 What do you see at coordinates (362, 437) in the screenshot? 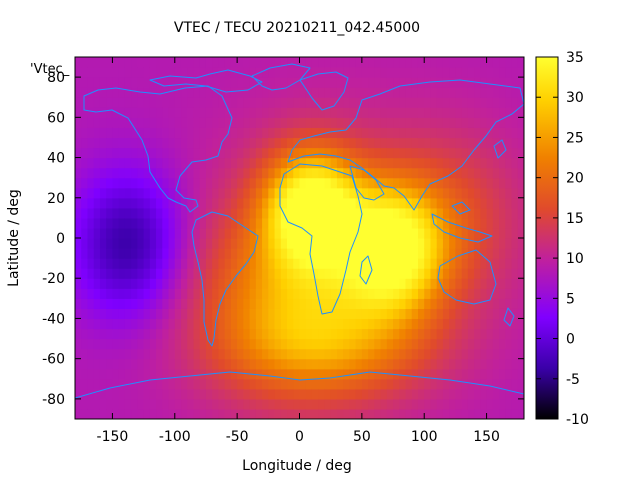
I see `x-tick-label: 50` at bounding box center [362, 437].